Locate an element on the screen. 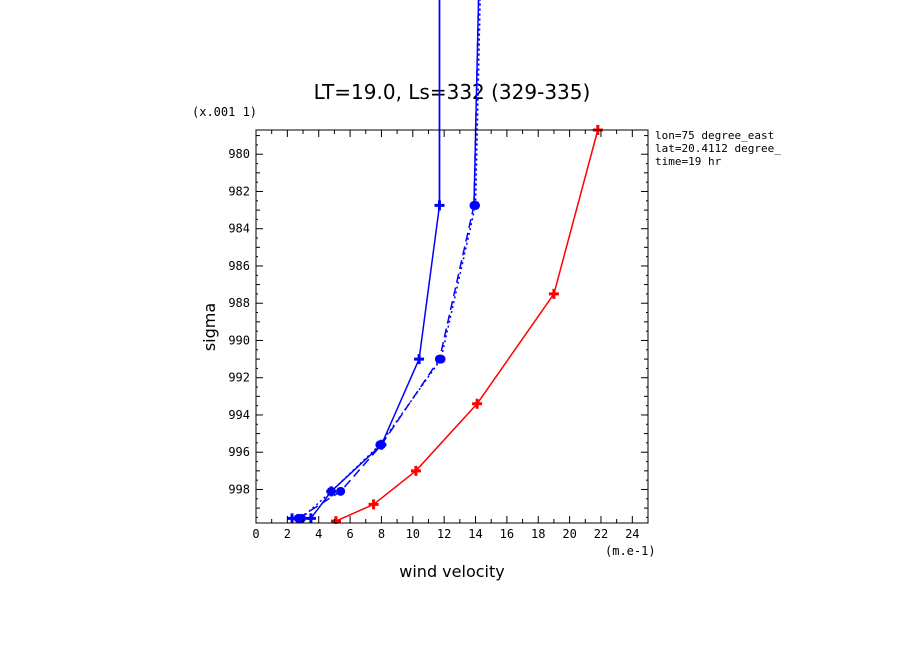  x-tick-label: 16 is located at coordinates (507, 534).